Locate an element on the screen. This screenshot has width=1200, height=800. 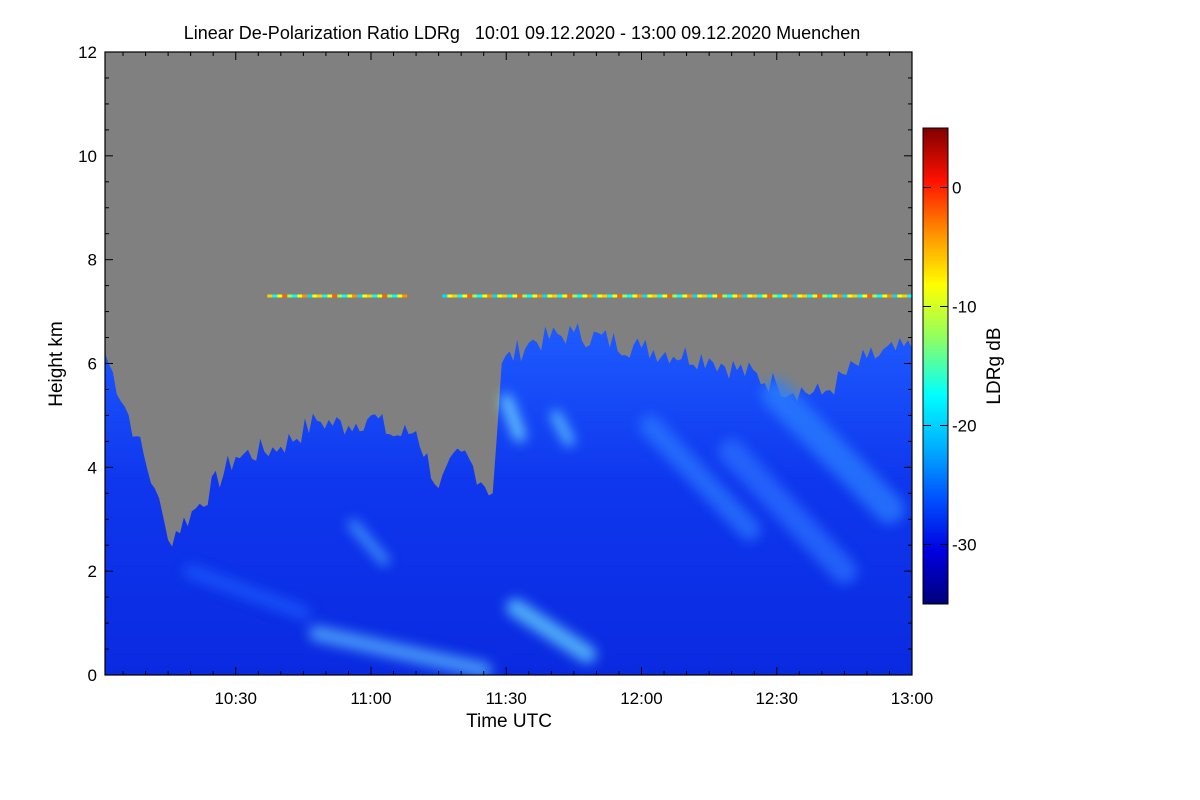
x-tick-label: 11:30 is located at coordinates (506, 698).